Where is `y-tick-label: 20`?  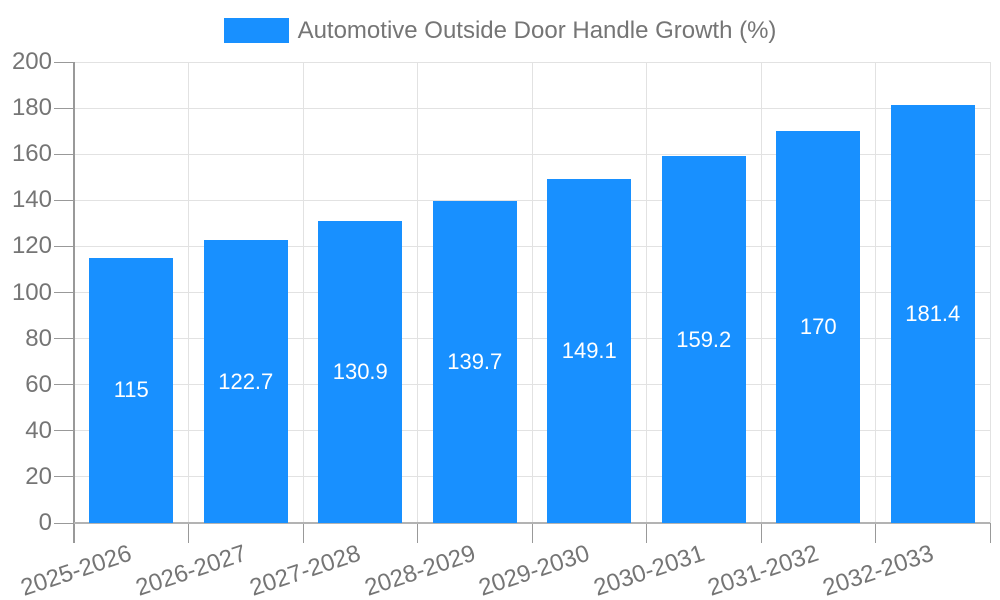 y-tick-label: 20 is located at coordinates (38, 476).